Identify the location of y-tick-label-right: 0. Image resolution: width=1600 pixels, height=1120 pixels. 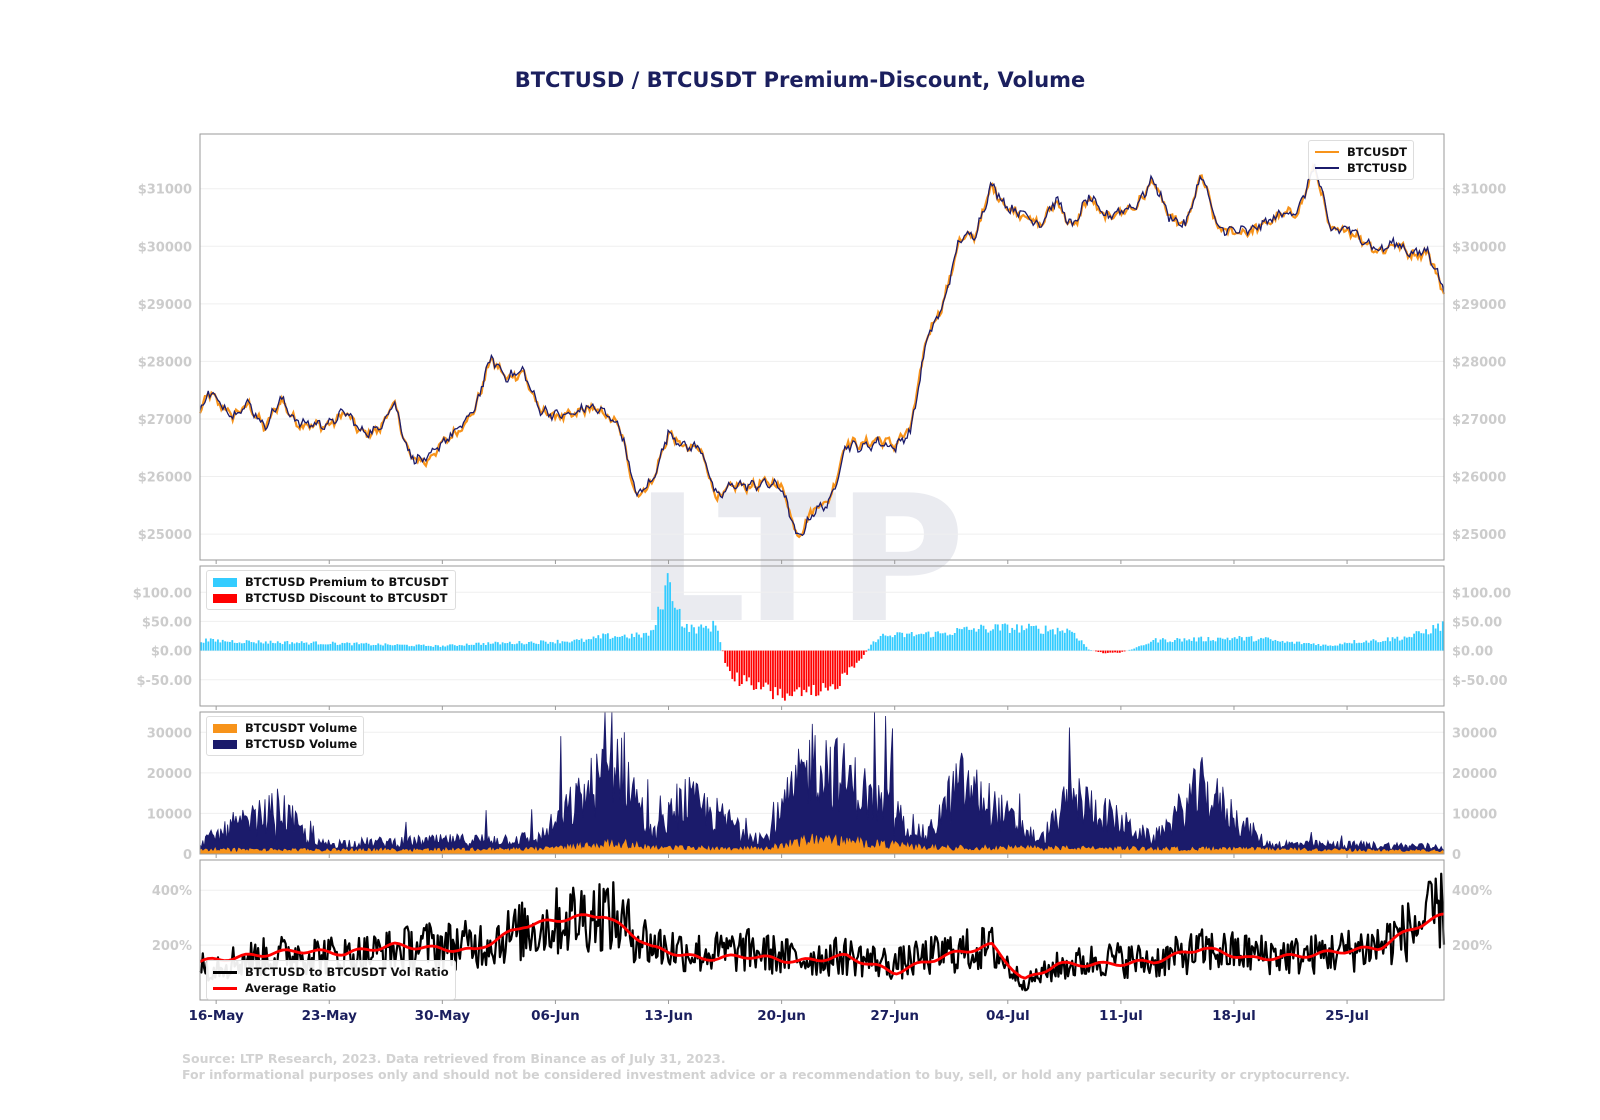
(1456, 855).